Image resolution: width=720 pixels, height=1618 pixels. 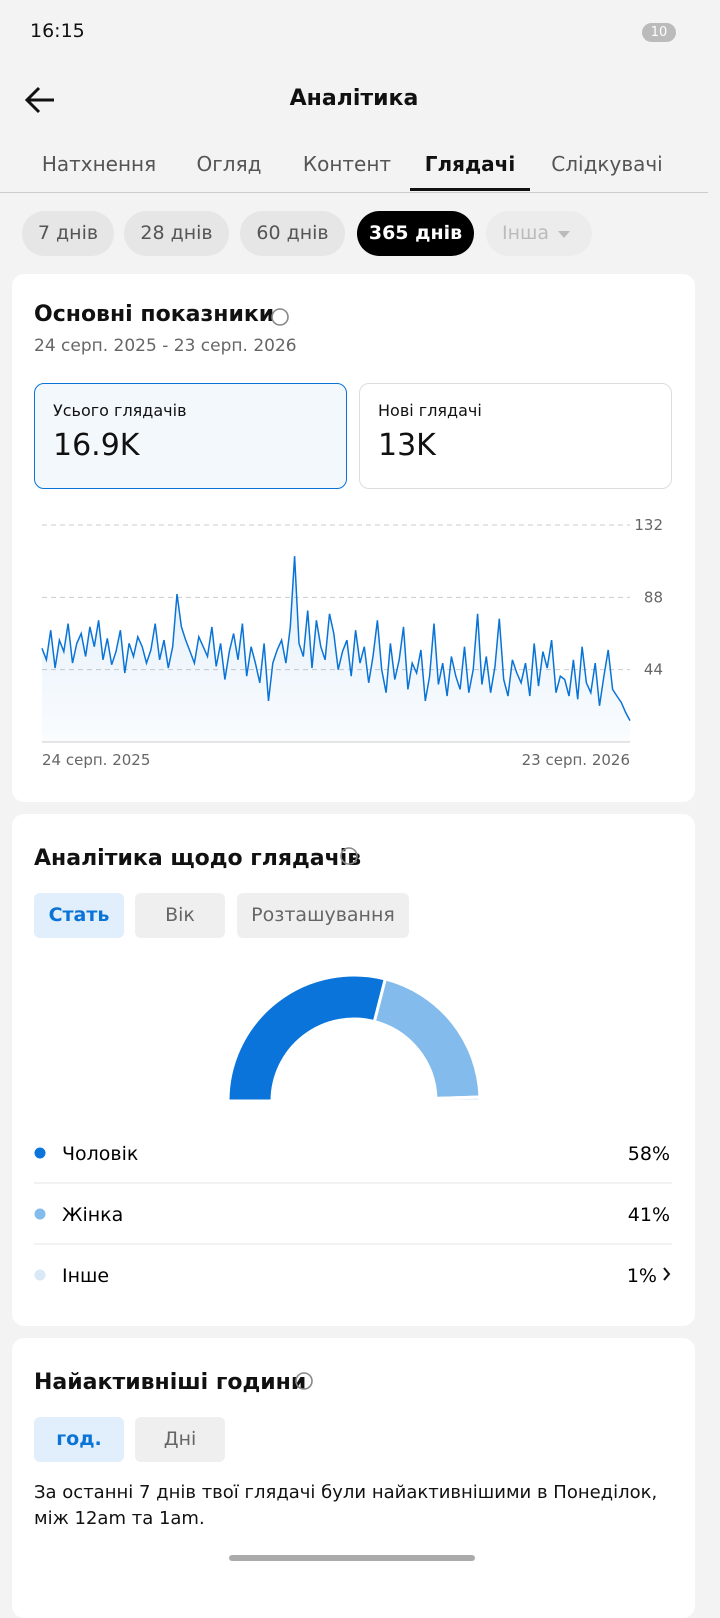 What do you see at coordinates (79, 1439) in the screenshot?
I see `segment-tab: год.` at bounding box center [79, 1439].